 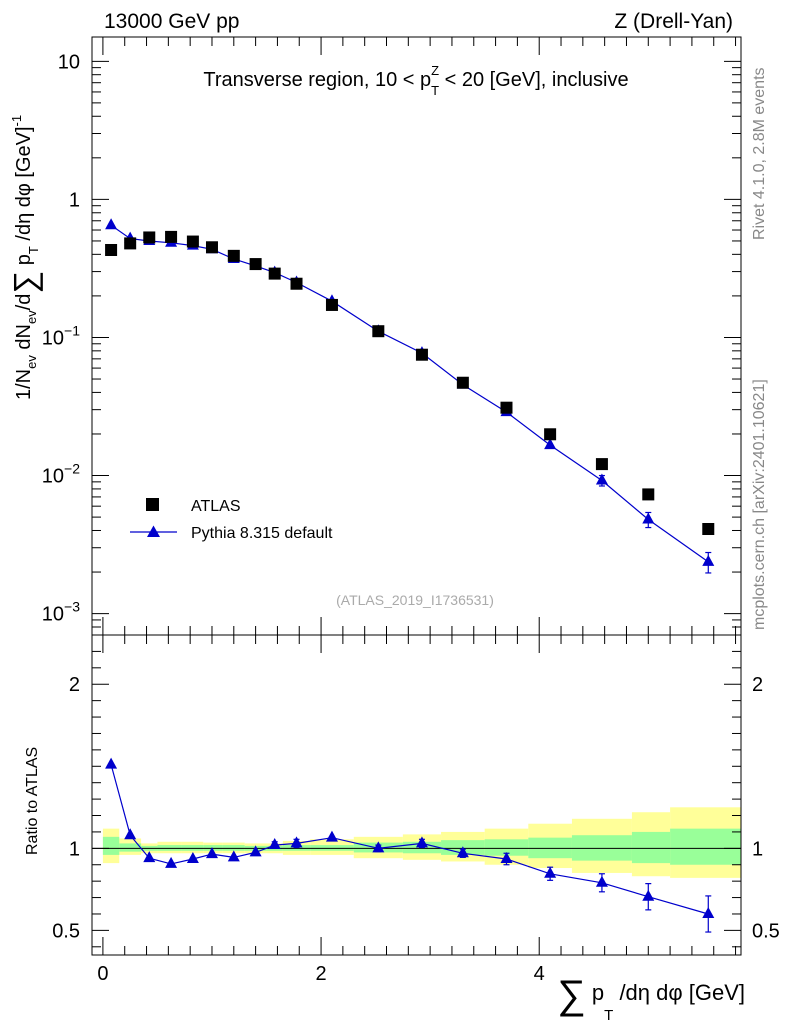 I want to click on legend-pythia-marker, so click(x=153, y=531).